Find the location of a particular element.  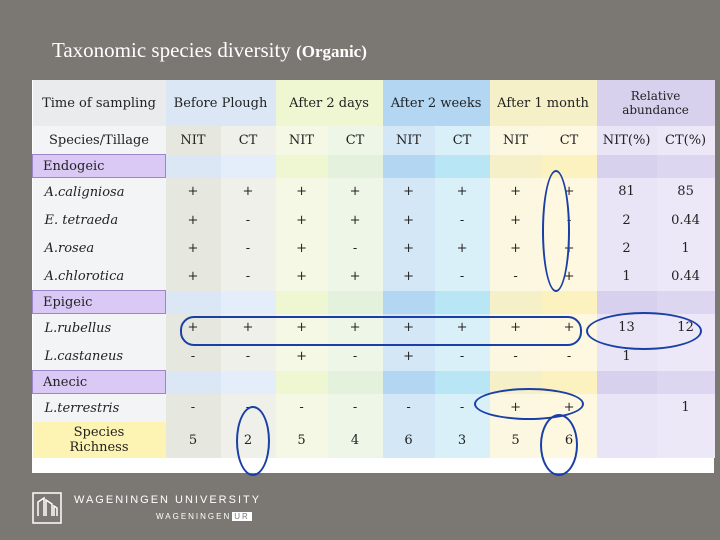

university-logo-icon is located at coordinates (47, 508).